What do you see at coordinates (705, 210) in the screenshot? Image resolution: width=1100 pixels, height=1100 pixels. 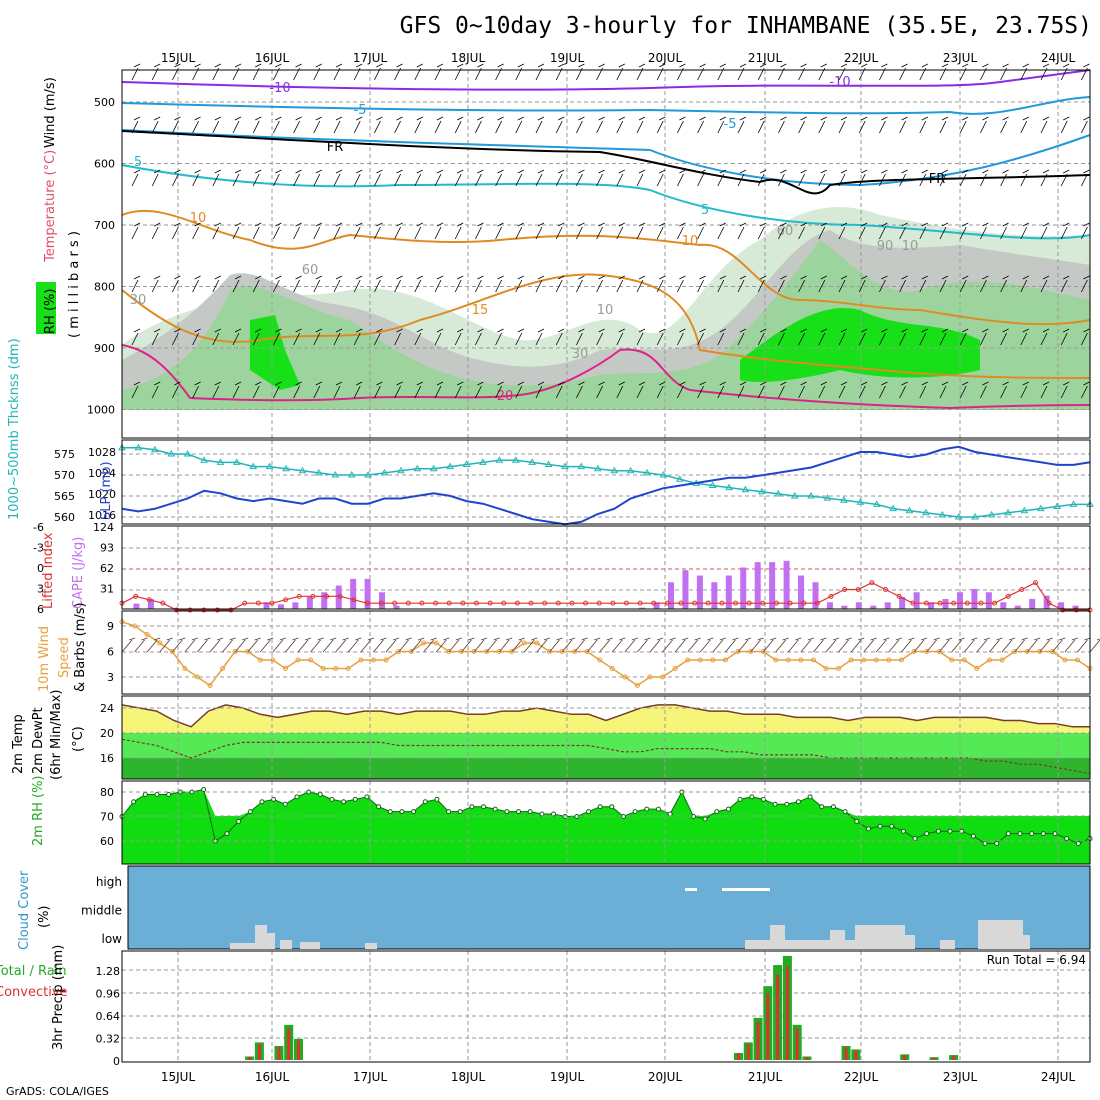 I see `contour-label: 5` at bounding box center [705, 210].